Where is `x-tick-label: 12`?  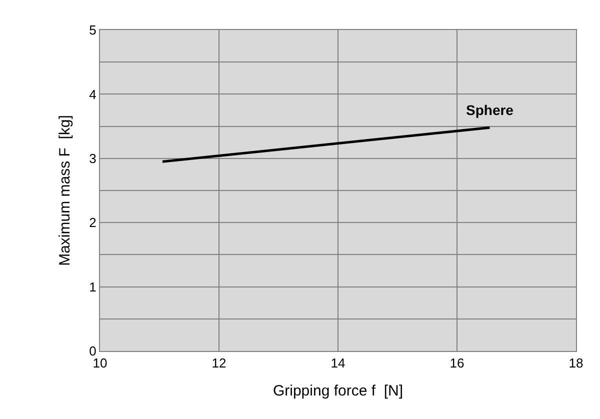 x-tick-label: 12 is located at coordinates (219, 363).